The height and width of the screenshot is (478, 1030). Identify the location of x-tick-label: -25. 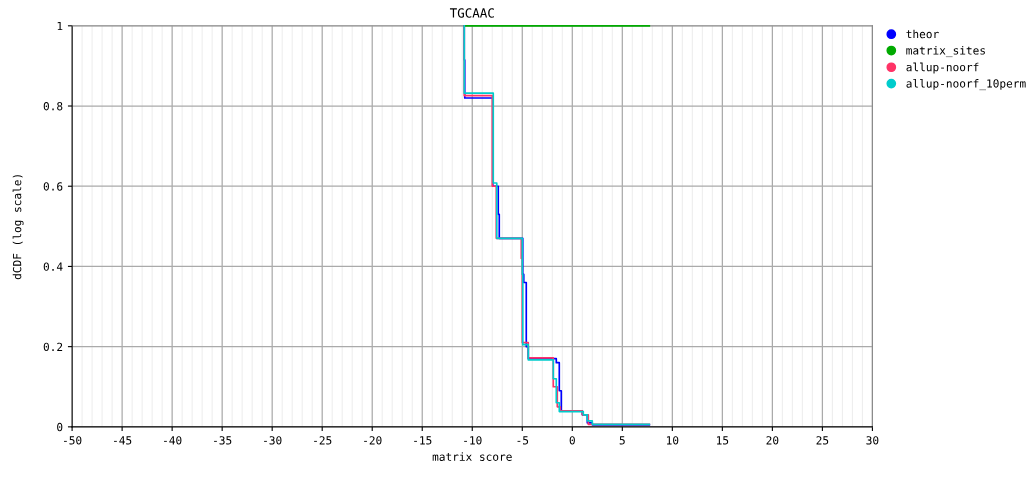
(323, 440).